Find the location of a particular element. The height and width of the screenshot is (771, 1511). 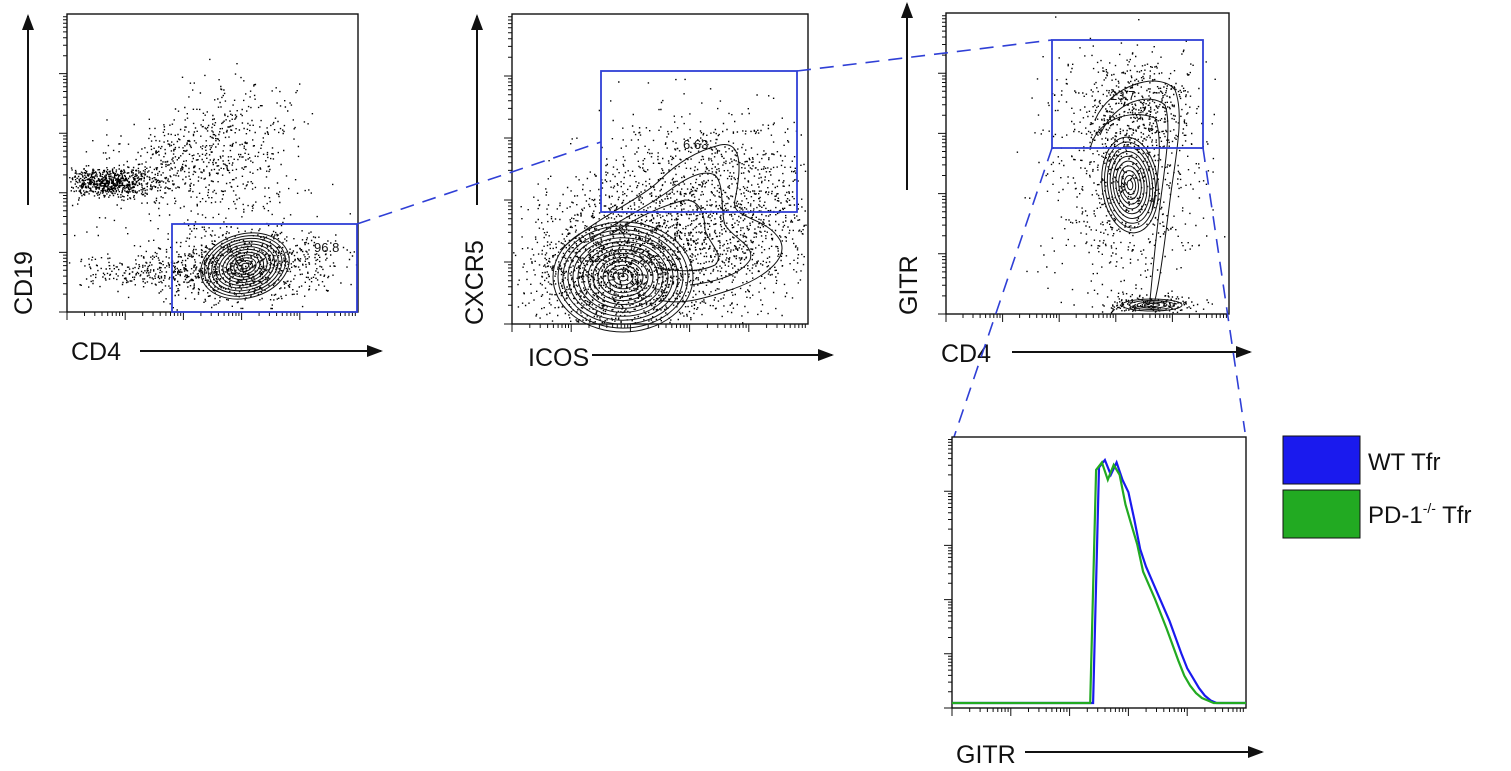

y-axis-label: GITR is located at coordinates (909, 285).